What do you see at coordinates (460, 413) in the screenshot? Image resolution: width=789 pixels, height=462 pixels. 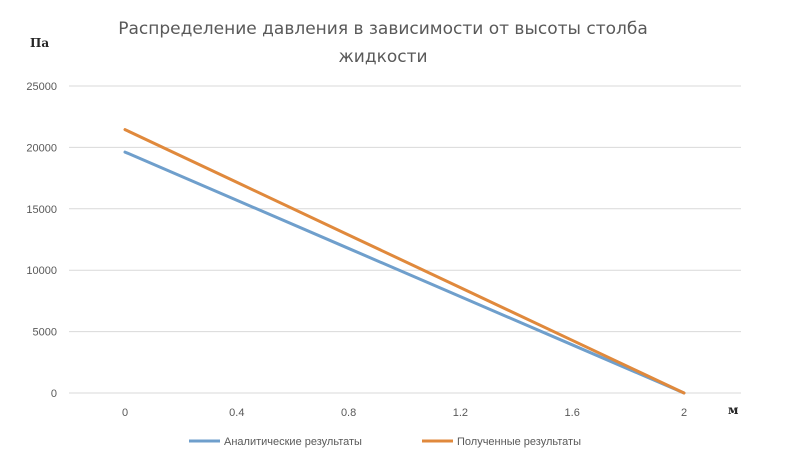 I see `x-tick-label: 1.2` at bounding box center [460, 413].